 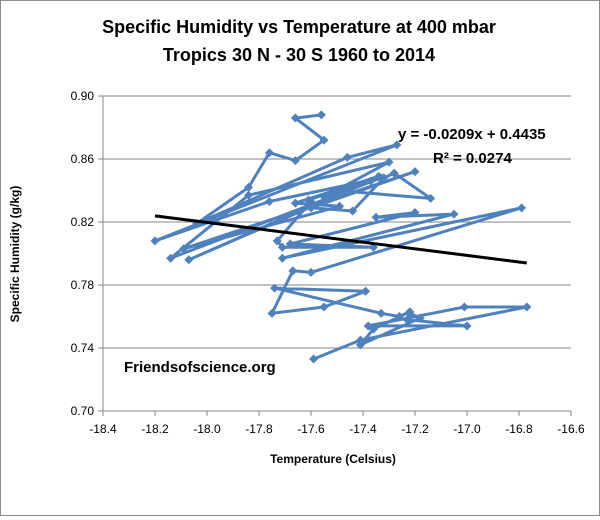 What do you see at coordinates (83, 159) in the screenshot?
I see `y-tick-label-4: 0.86` at bounding box center [83, 159].